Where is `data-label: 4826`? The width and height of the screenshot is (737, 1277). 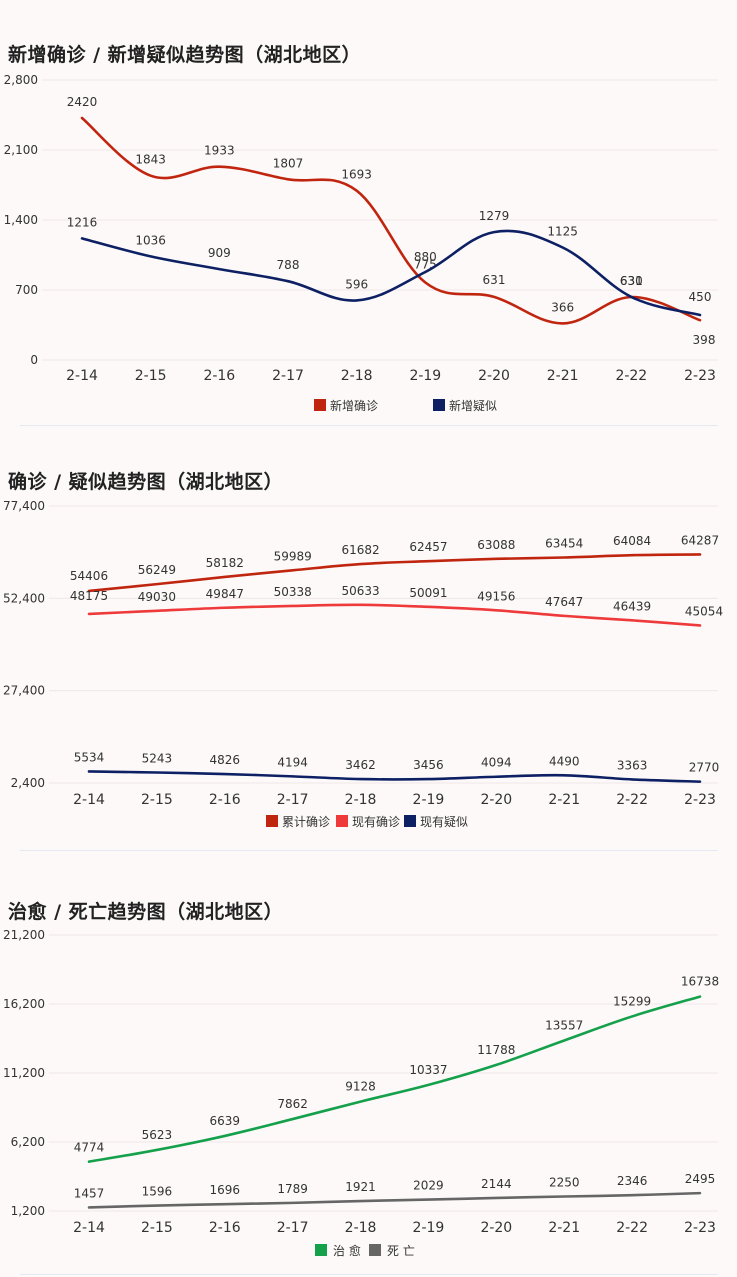
data-label: 4826 is located at coordinates (225, 760).